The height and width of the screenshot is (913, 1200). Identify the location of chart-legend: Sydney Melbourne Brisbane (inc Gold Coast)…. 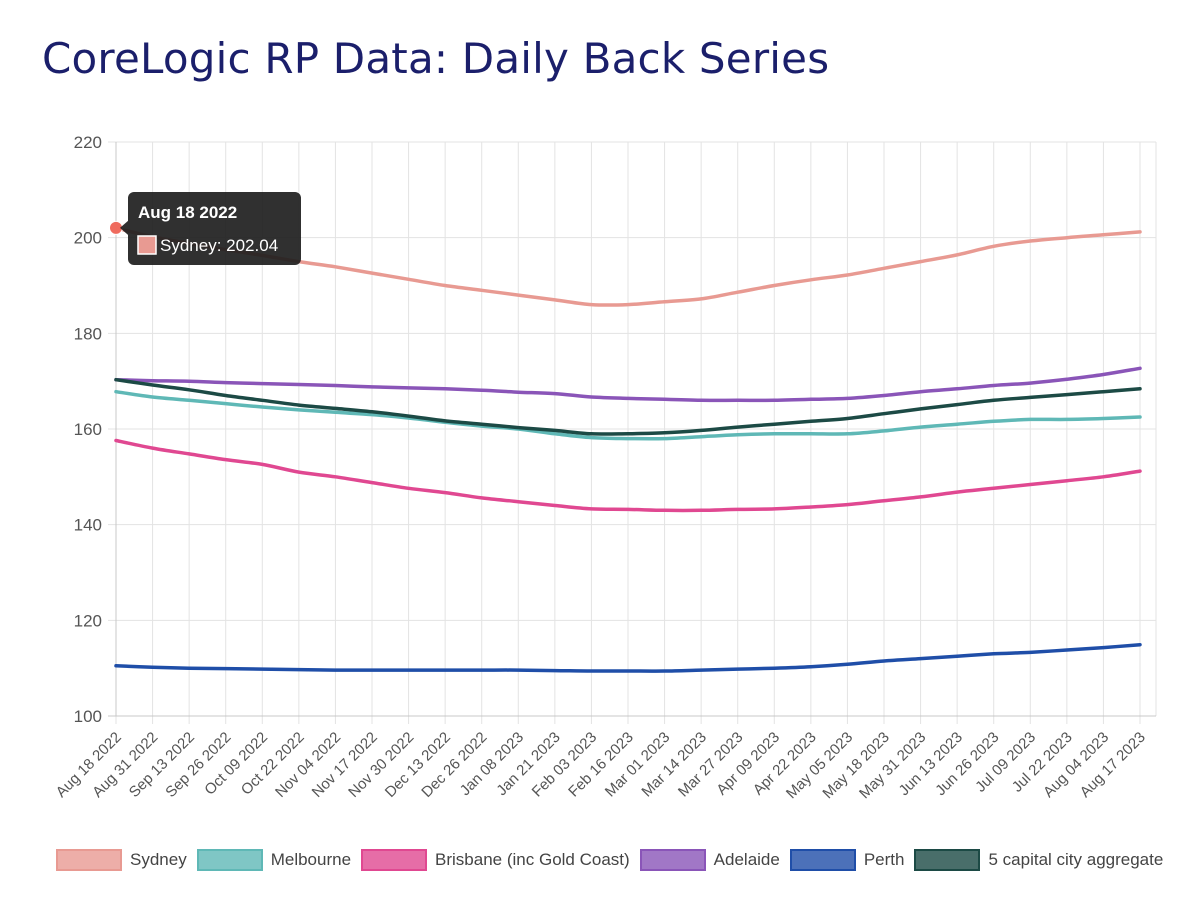
(616, 860).